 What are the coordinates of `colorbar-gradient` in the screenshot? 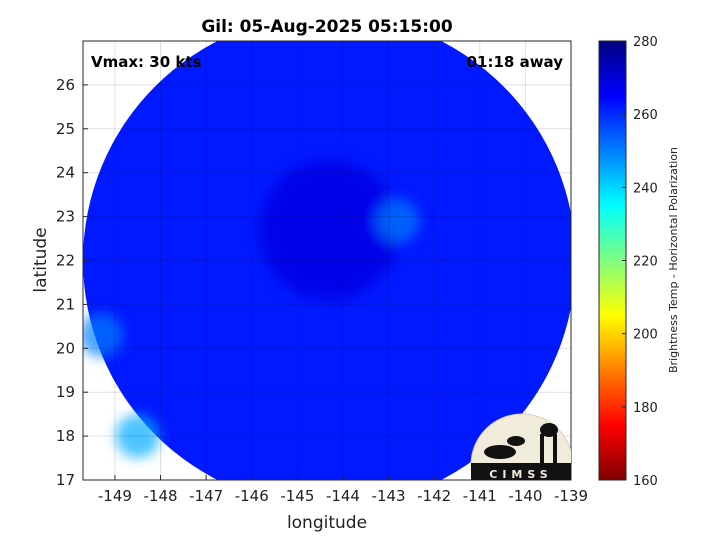 It's located at (612, 260).